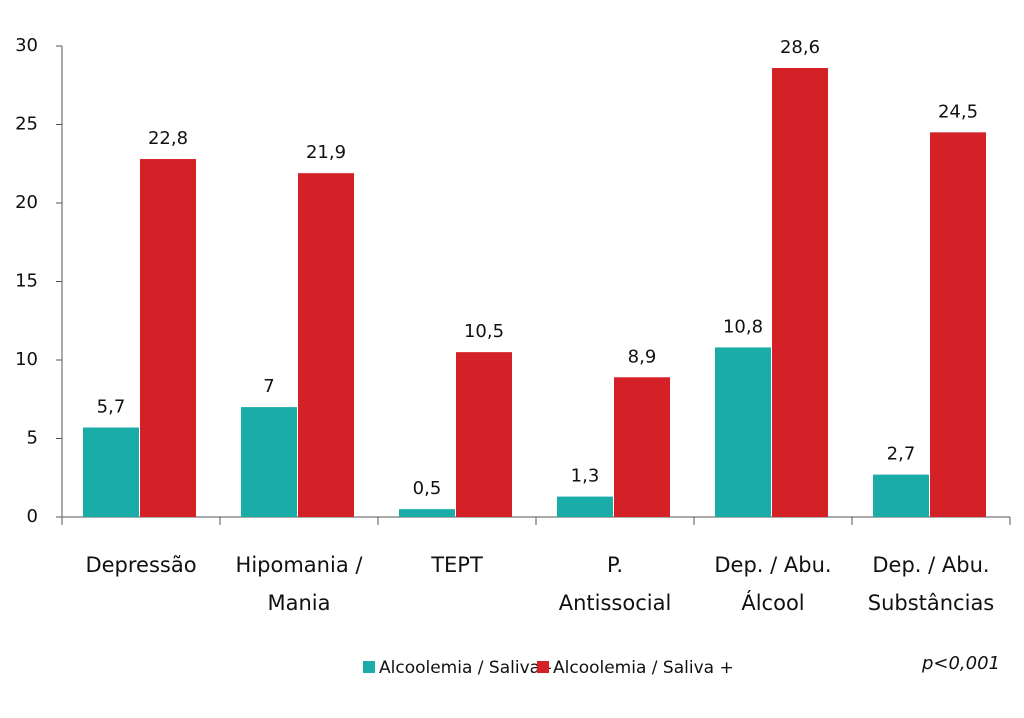  Describe the element at coordinates (299, 603) in the screenshot. I see `x-tick-label: Mania` at that location.